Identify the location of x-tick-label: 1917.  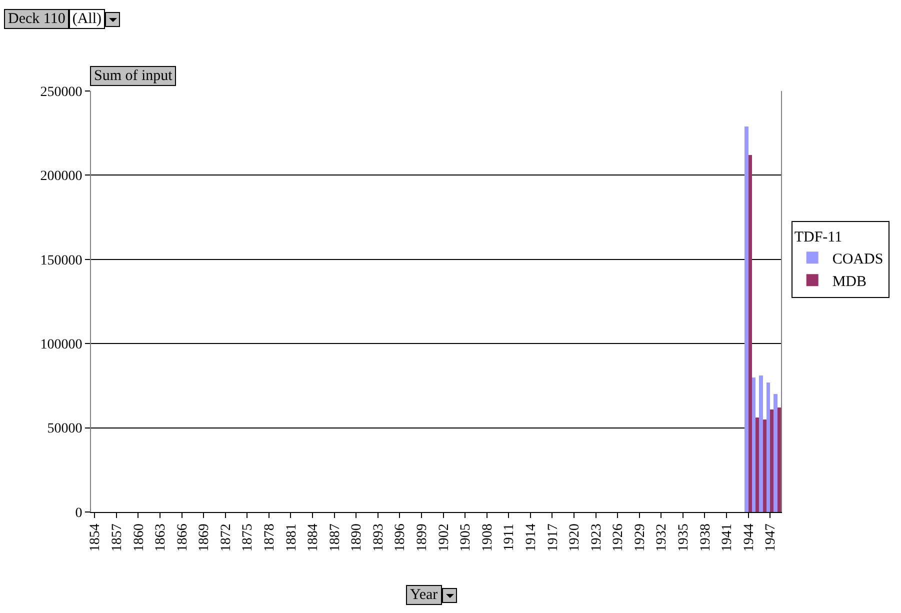
(553, 538).